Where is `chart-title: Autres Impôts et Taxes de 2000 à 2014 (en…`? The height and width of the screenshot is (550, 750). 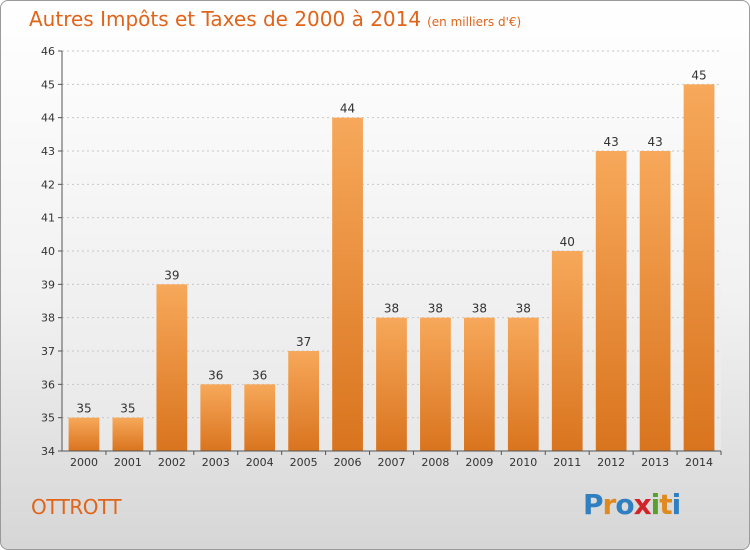
chart-title: Autres Impôts et Taxes de 2000 à 2014 (en… is located at coordinates (275, 19).